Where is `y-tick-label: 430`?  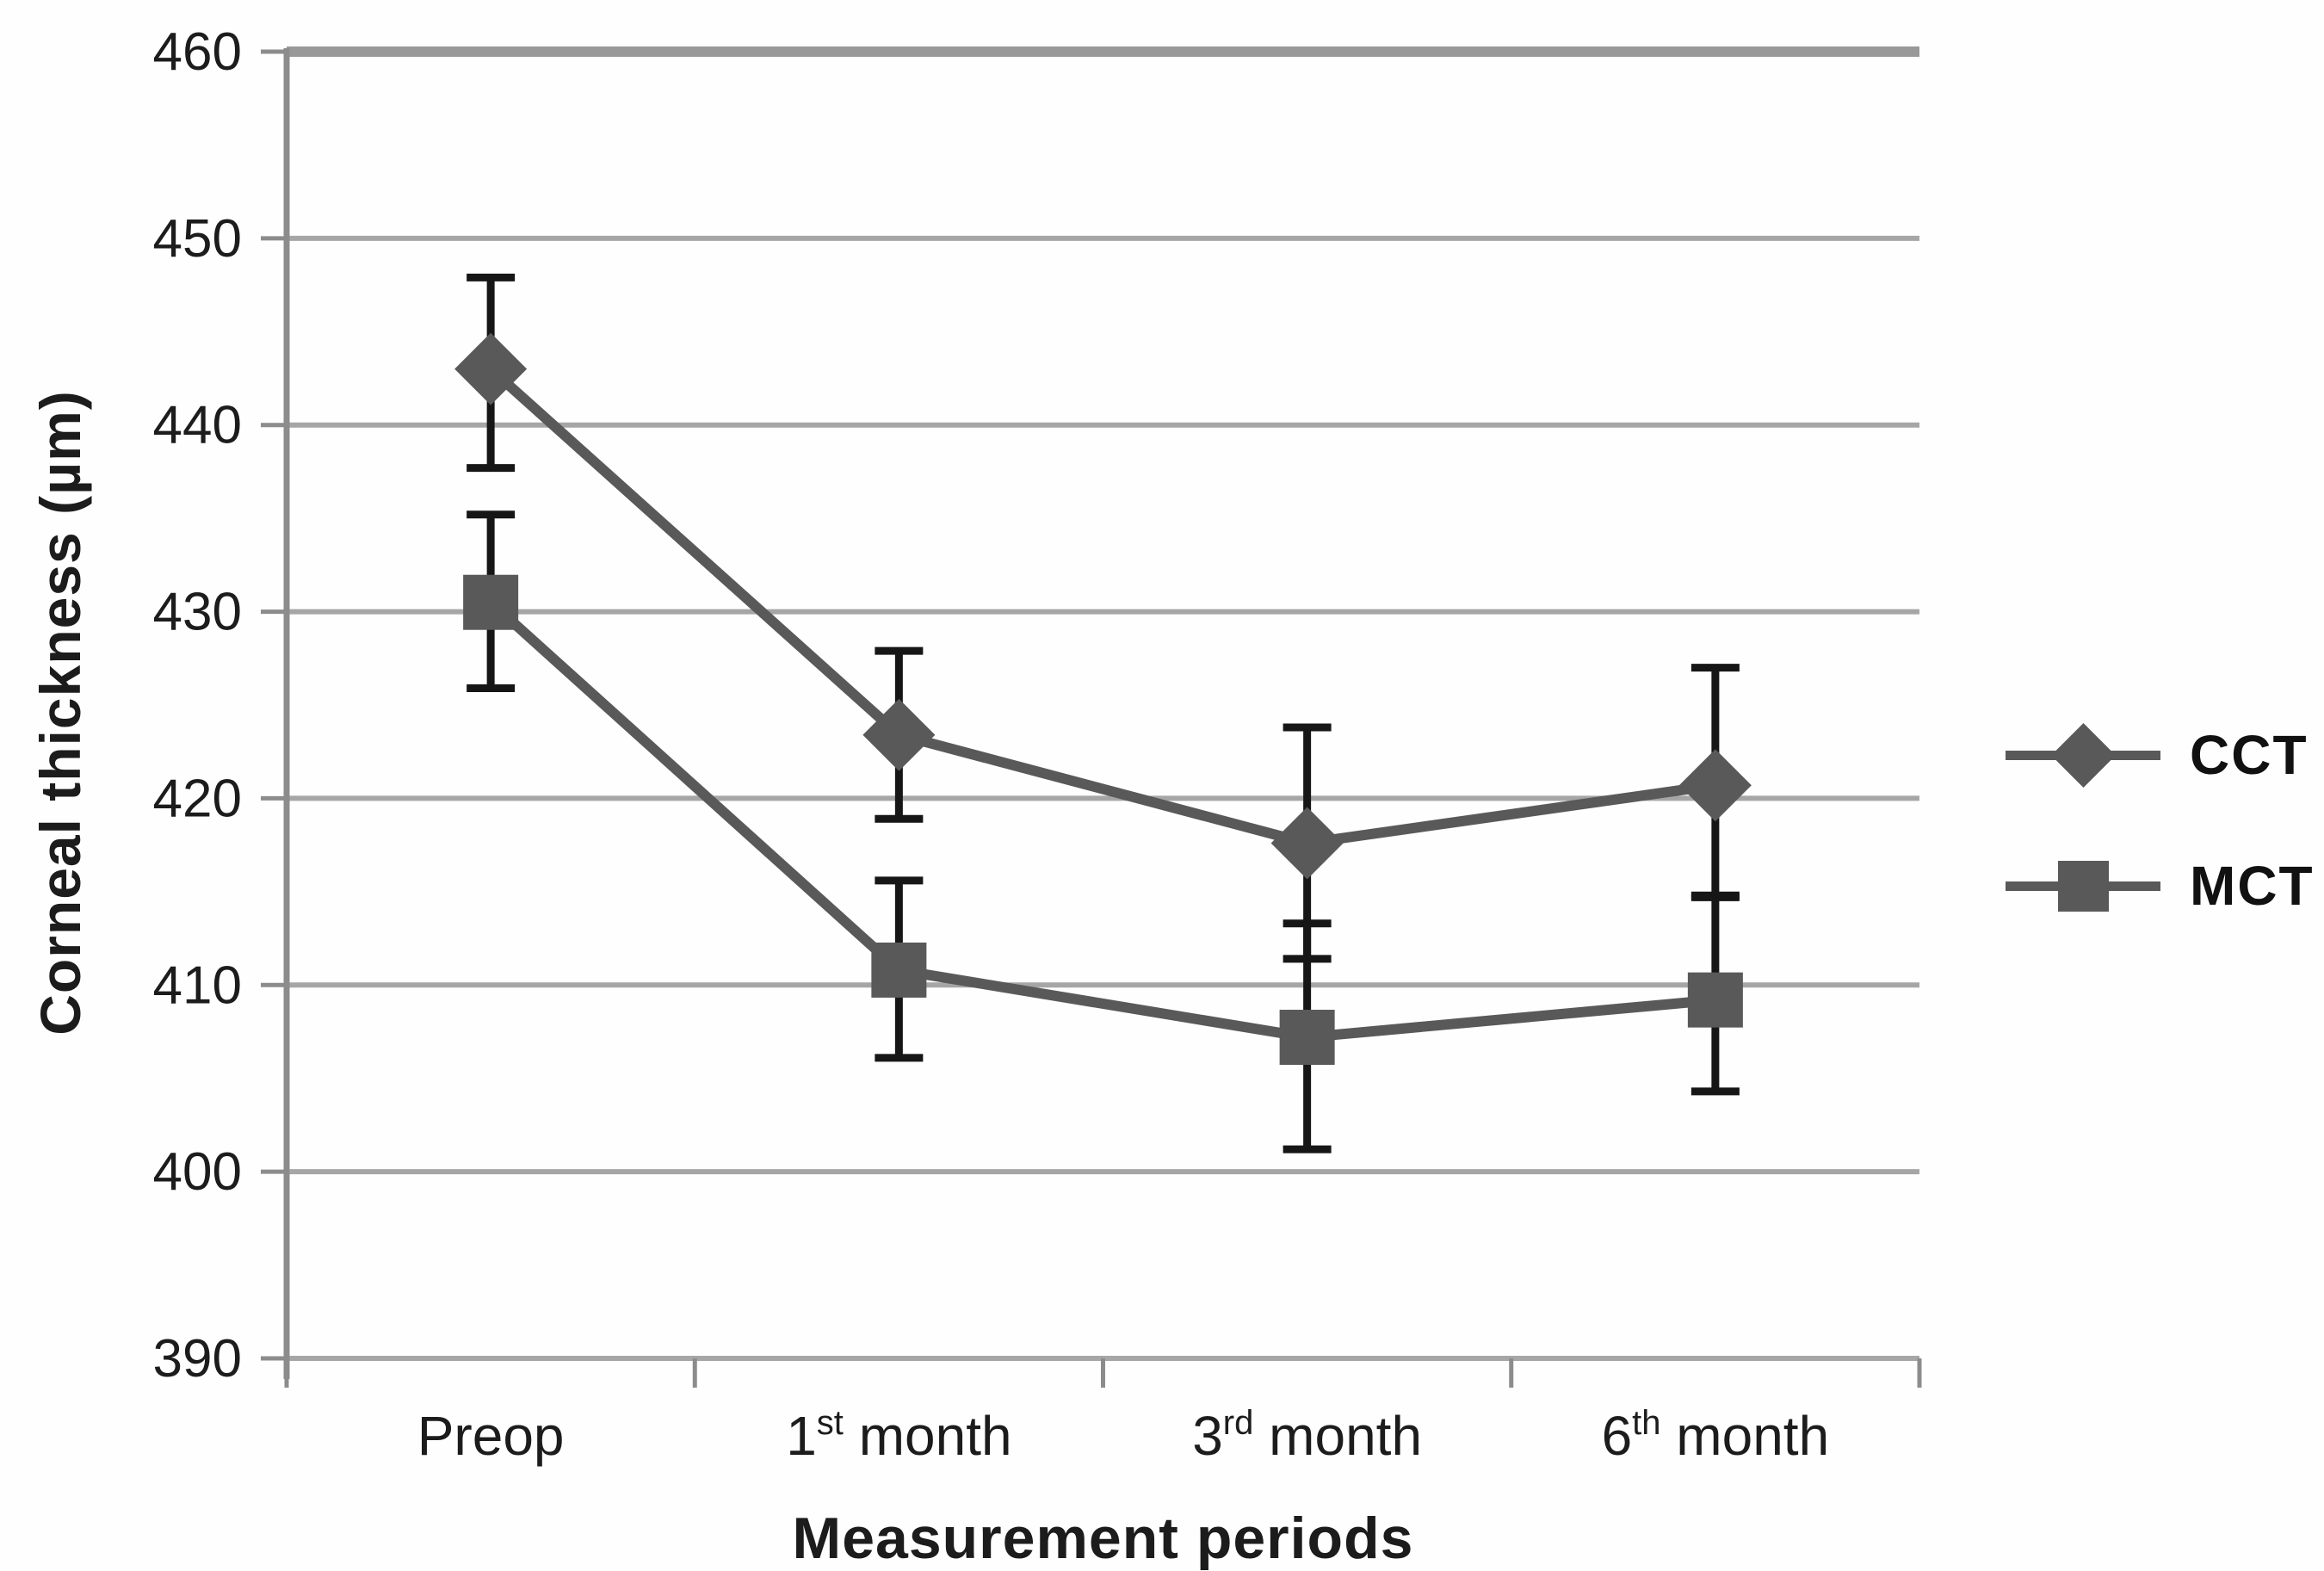
y-tick-label: 430 is located at coordinates (197, 612).